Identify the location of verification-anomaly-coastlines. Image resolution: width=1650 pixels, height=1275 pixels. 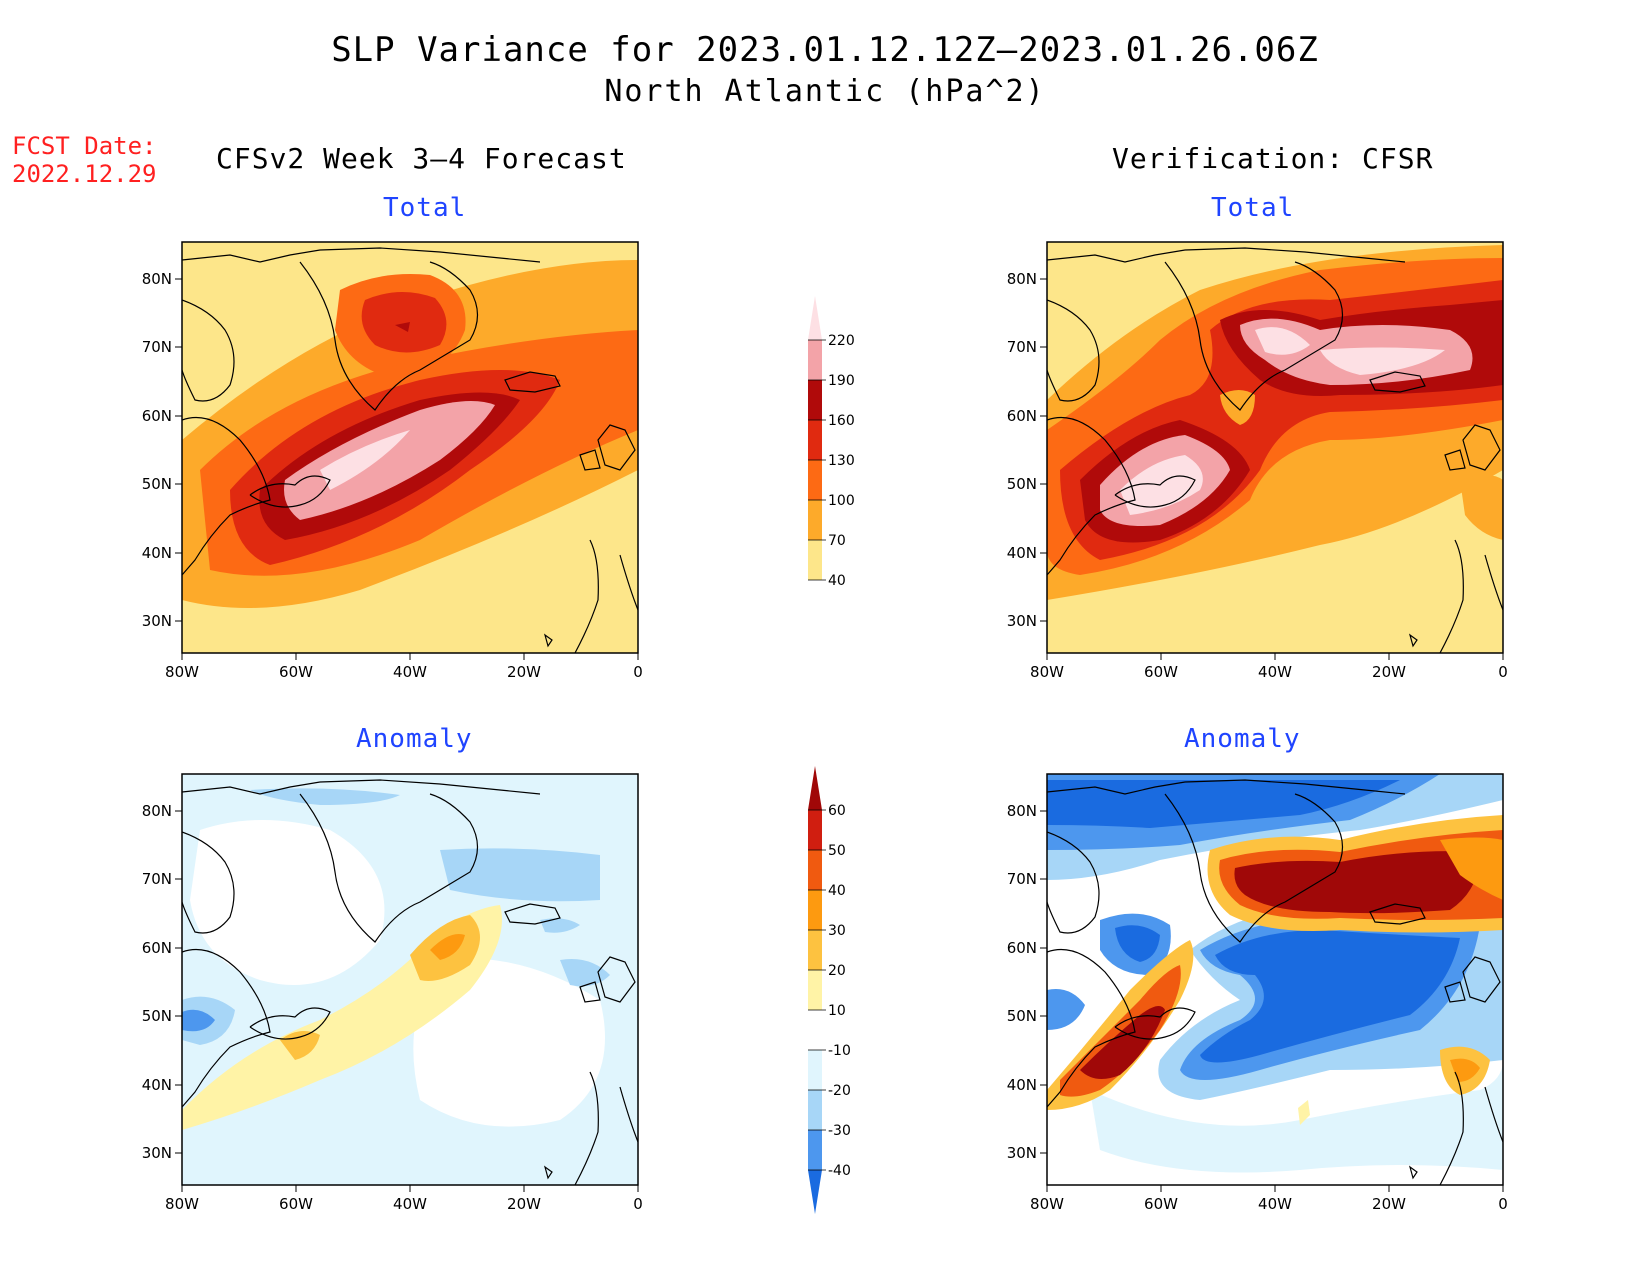
(1275, 982).